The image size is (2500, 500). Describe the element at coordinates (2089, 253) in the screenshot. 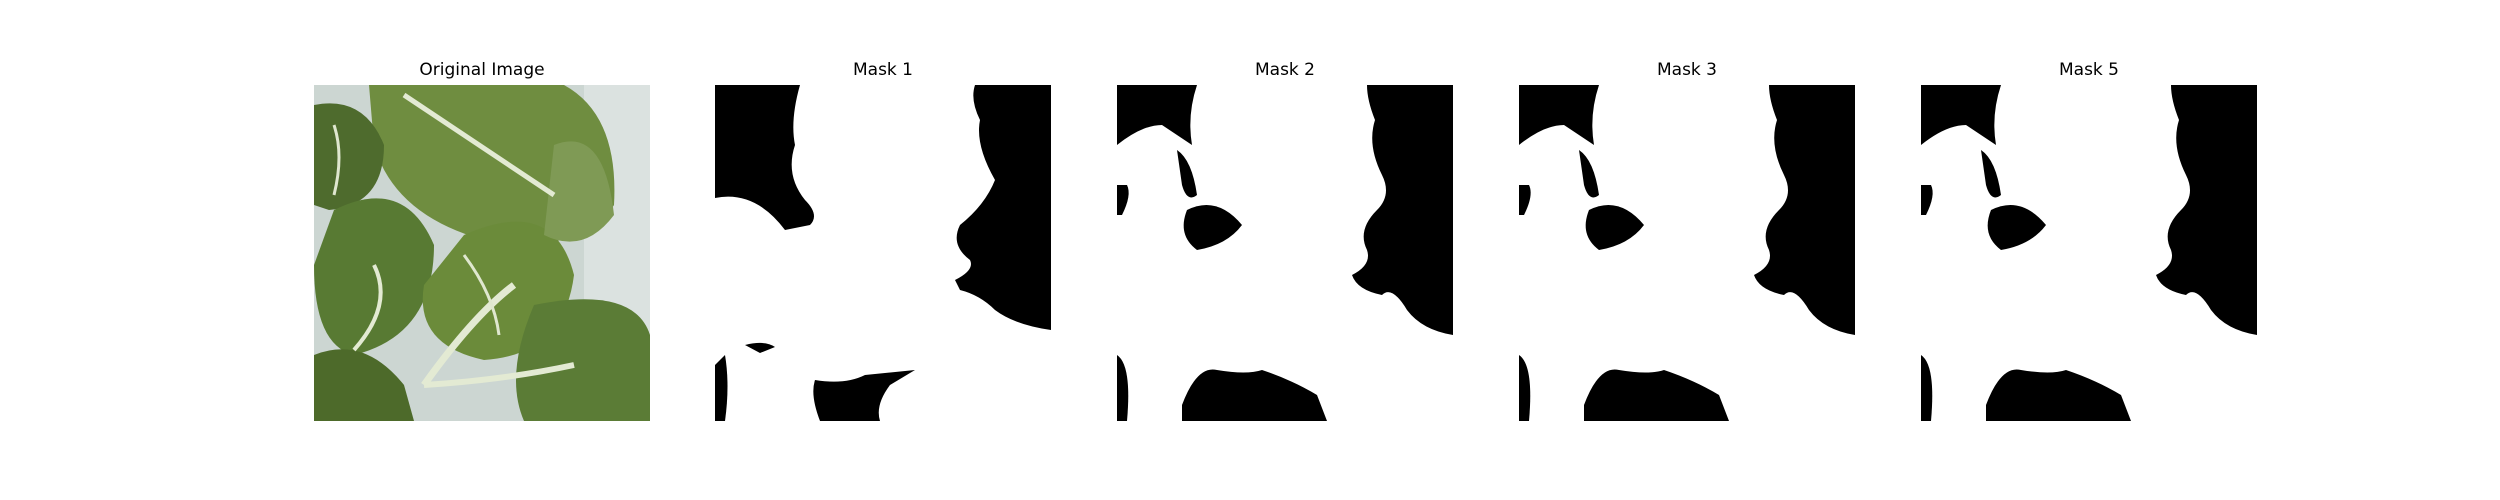

I see `mask-5-image` at that location.